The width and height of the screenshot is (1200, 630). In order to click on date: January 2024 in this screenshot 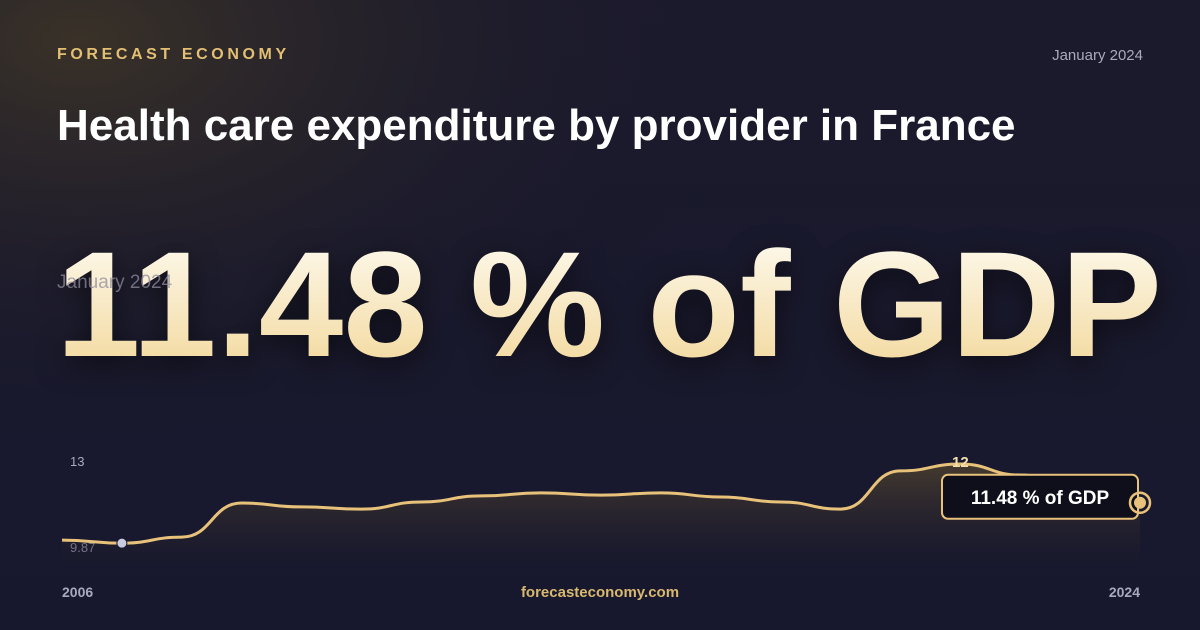, I will do `click(1097, 55)`.